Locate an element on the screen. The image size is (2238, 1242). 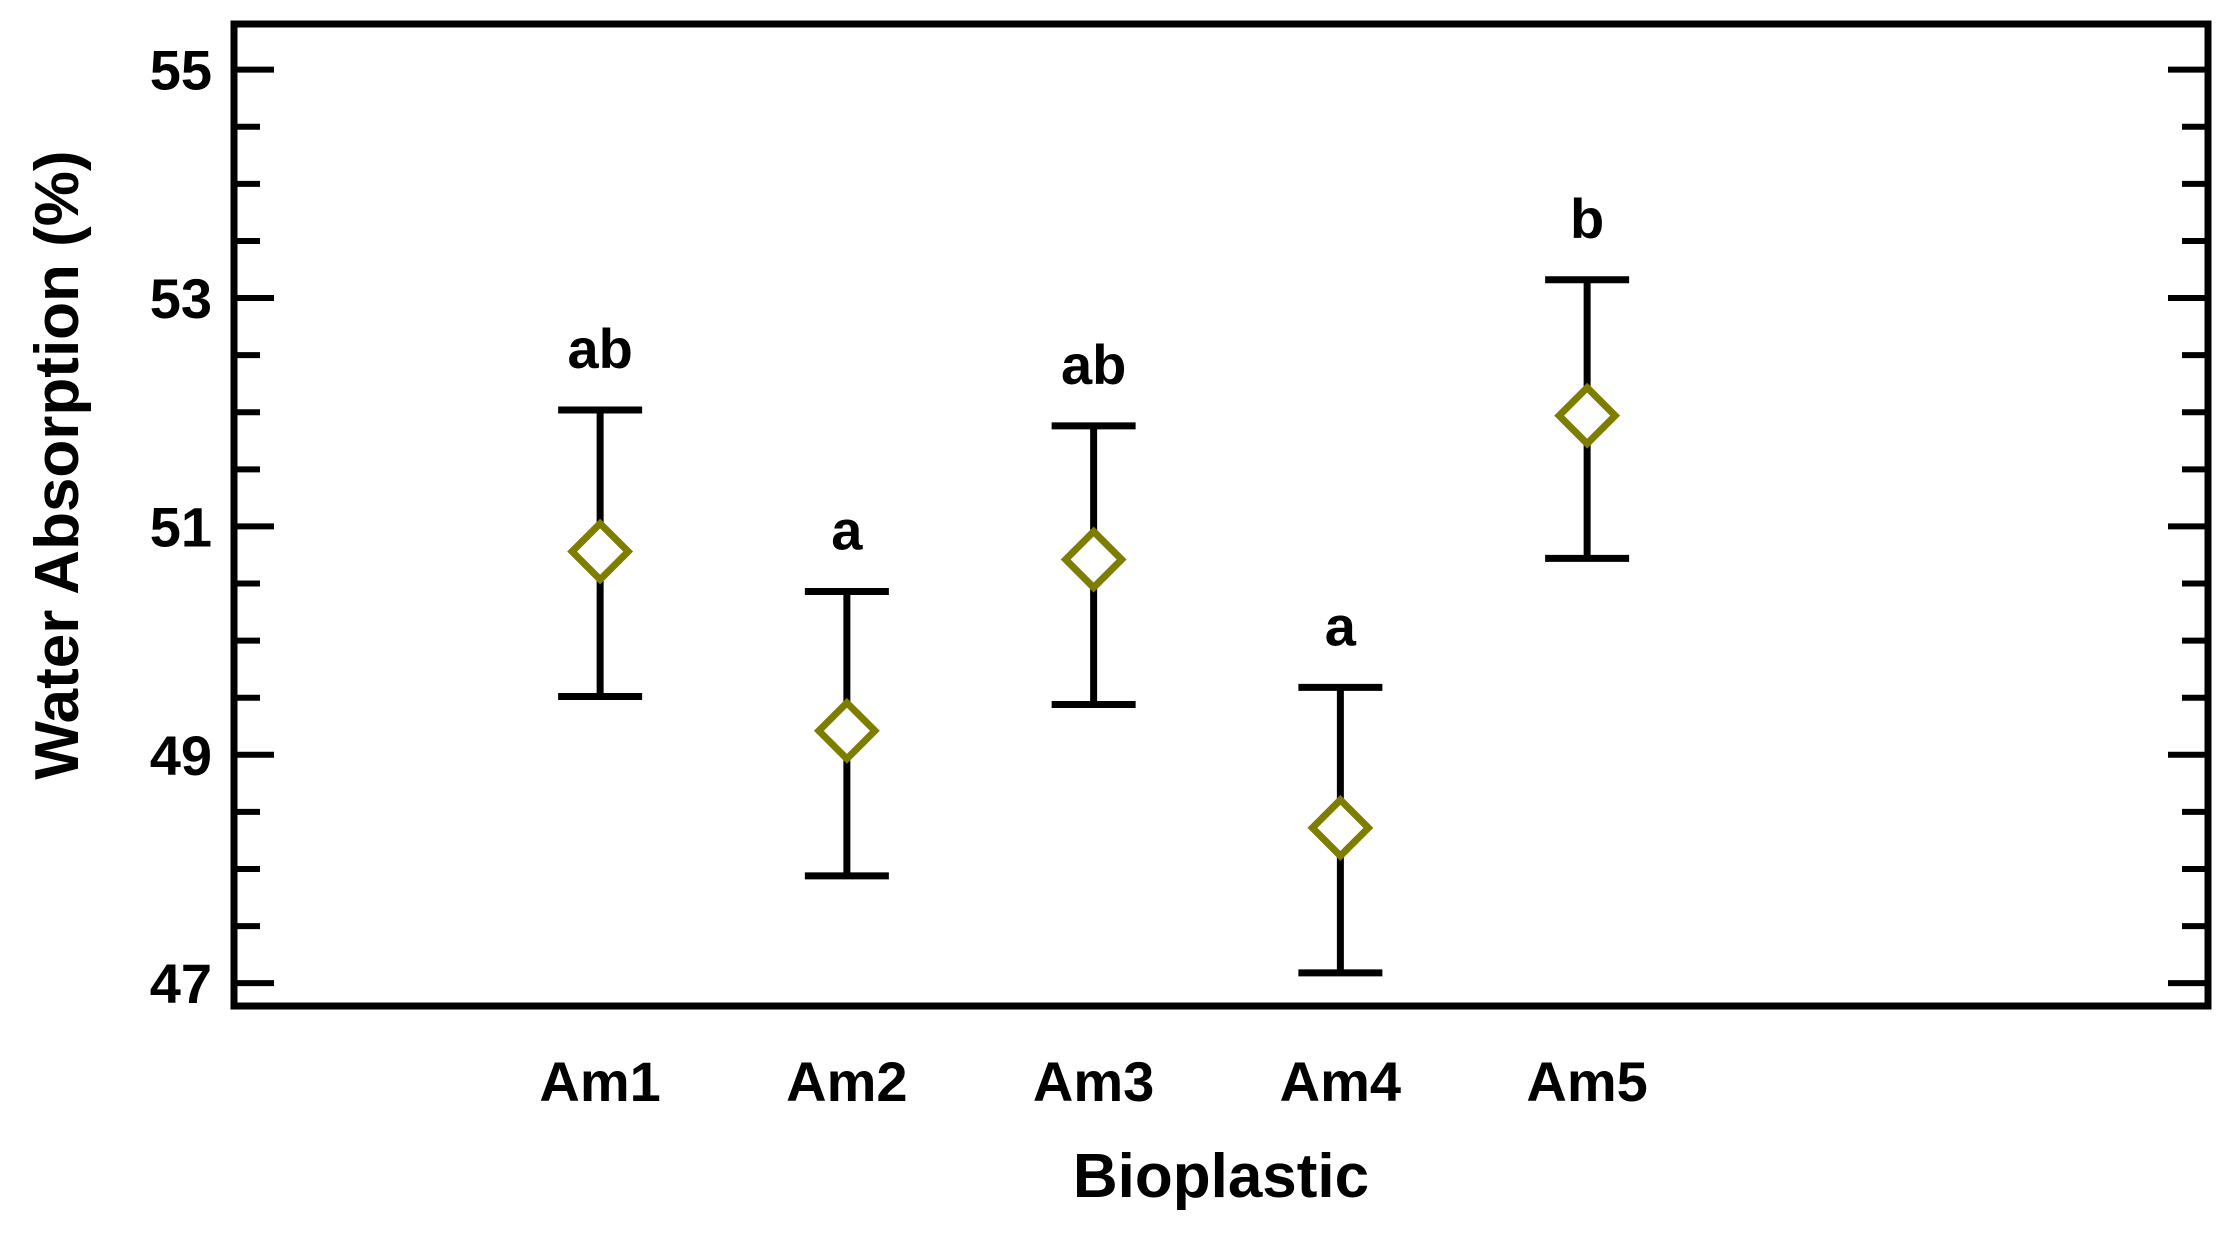
x-tick-label: Am4 is located at coordinates (1340, 1081).